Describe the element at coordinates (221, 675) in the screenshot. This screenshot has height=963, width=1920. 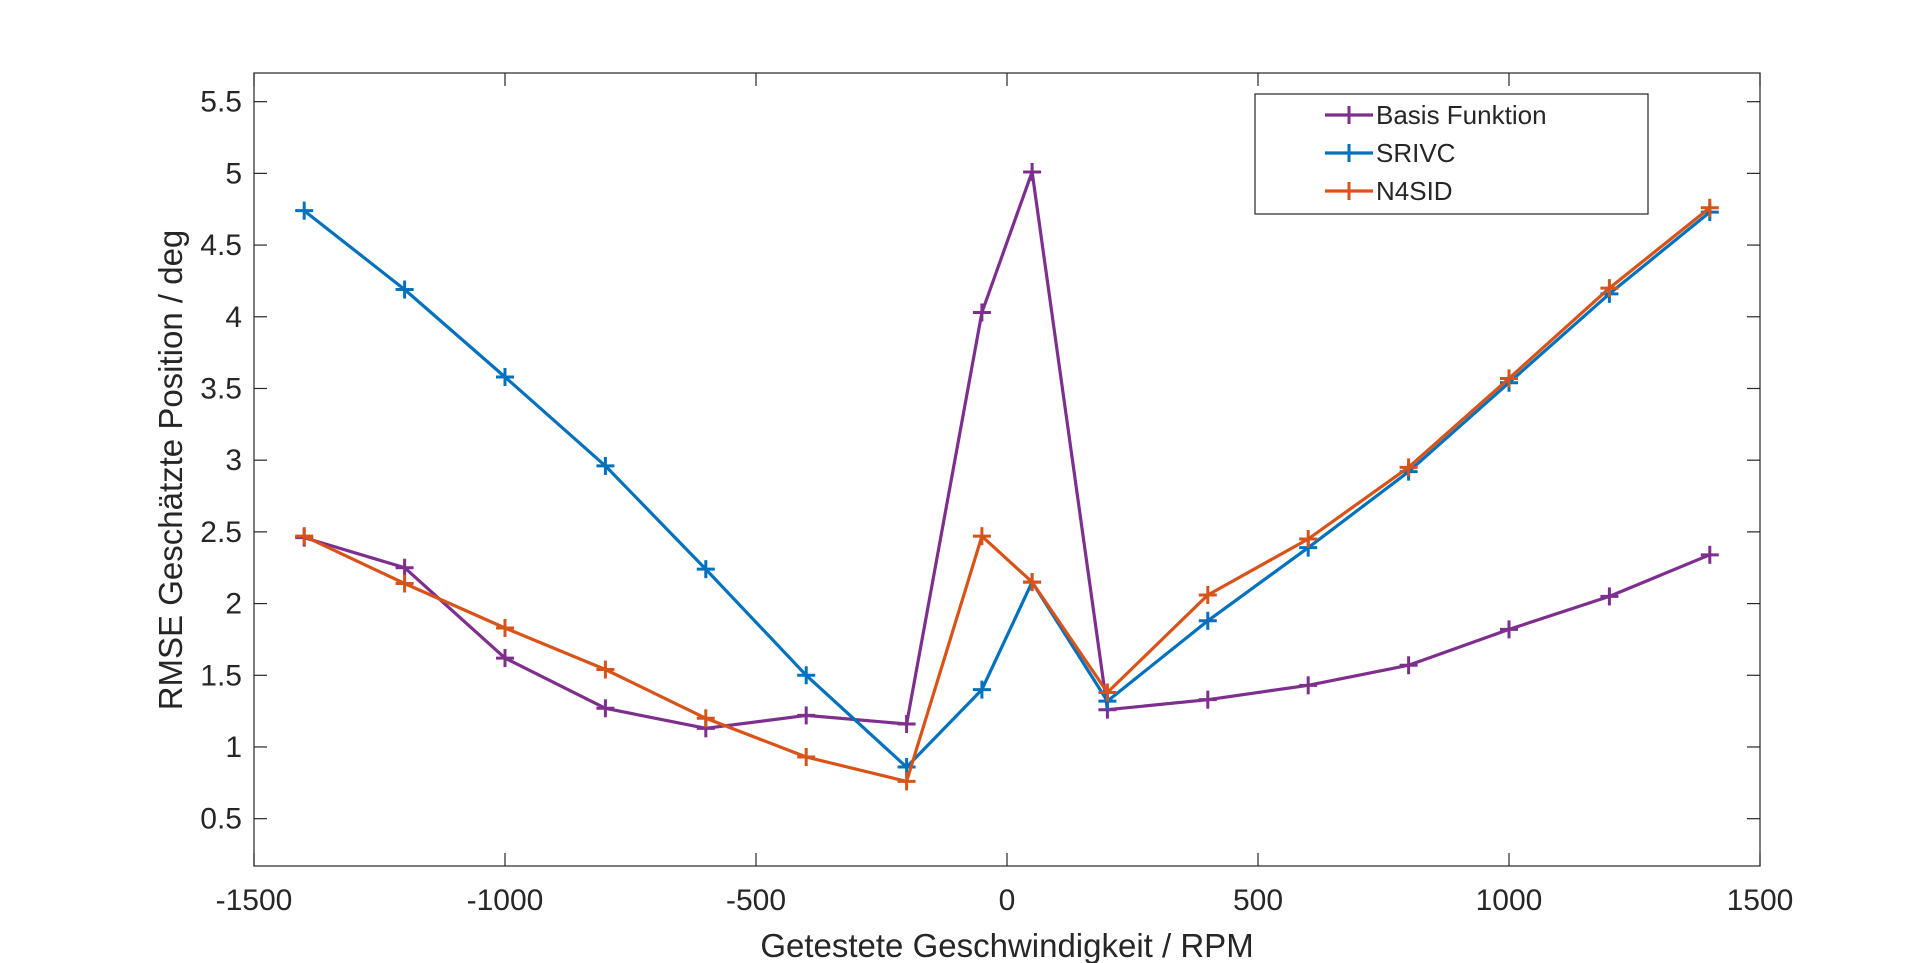
I see `y-tick-label: 1.5` at that location.